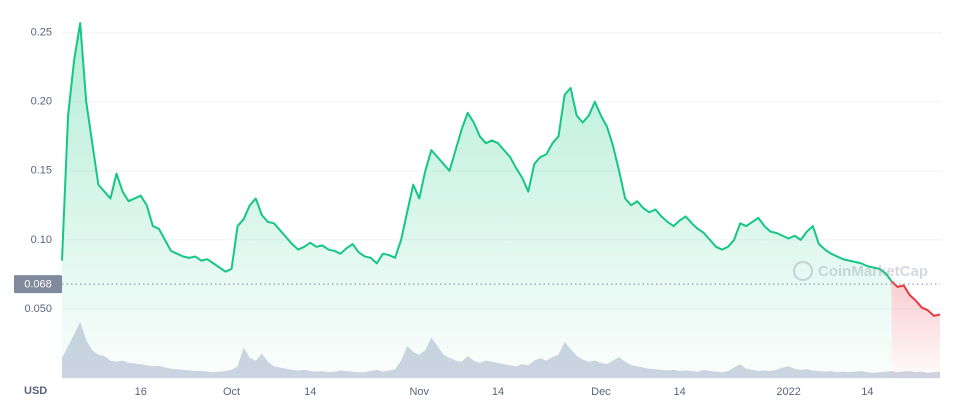 The height and width of the screenshot is (402, 962). I want to click on price-area-down, so click(915, 329).